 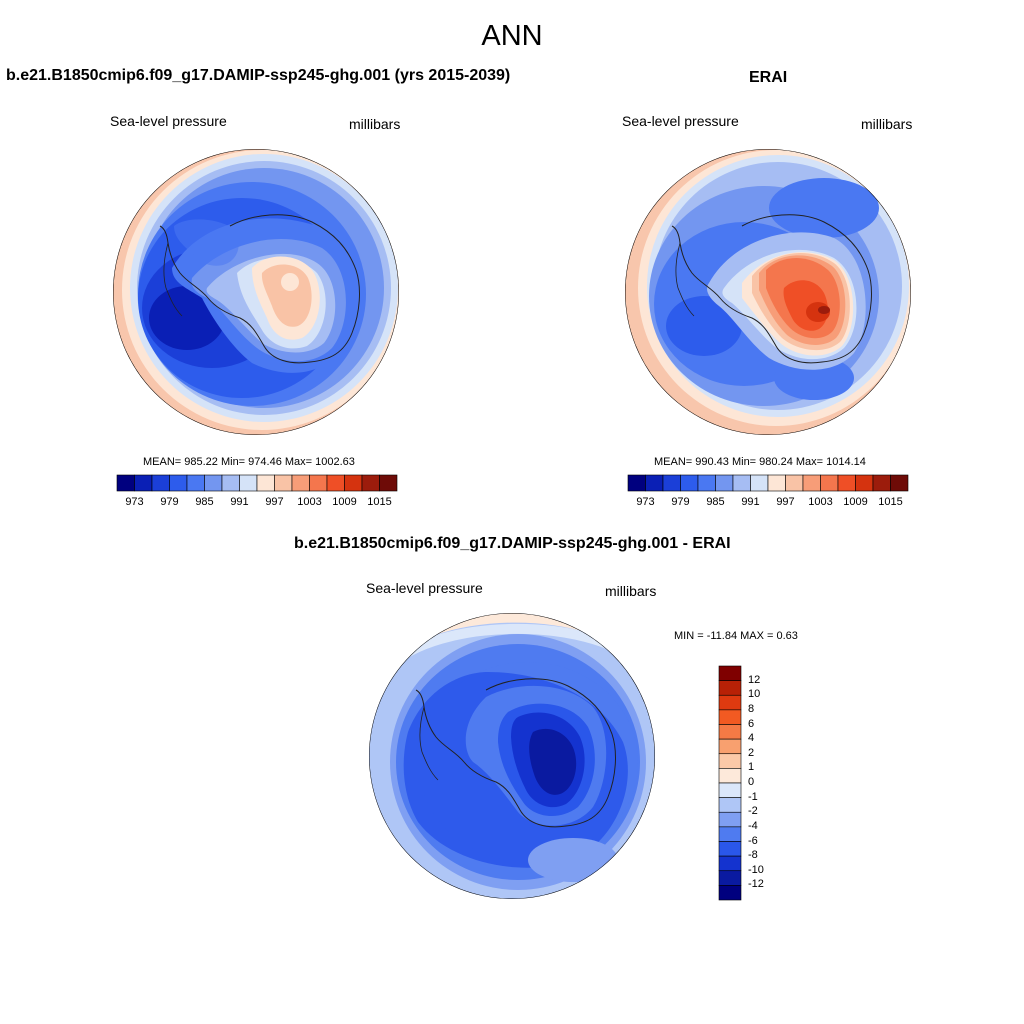 I want to click on colorbar-tick-label: -8, so click(x=753, y=855).